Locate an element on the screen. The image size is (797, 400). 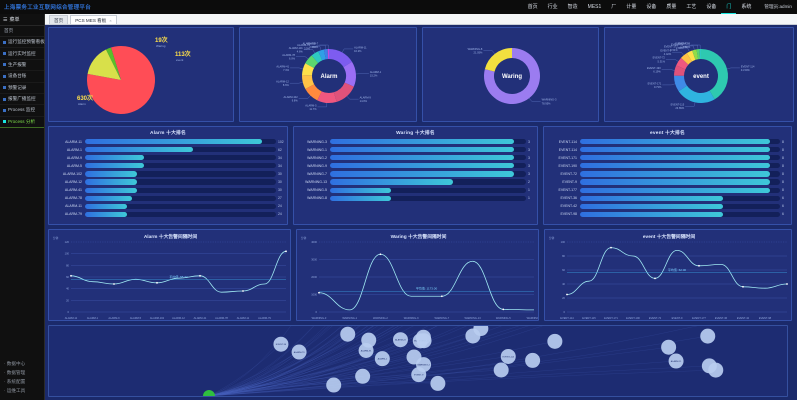
x-axis-tick: WARNING-5 is located at coordinates (503, 318).